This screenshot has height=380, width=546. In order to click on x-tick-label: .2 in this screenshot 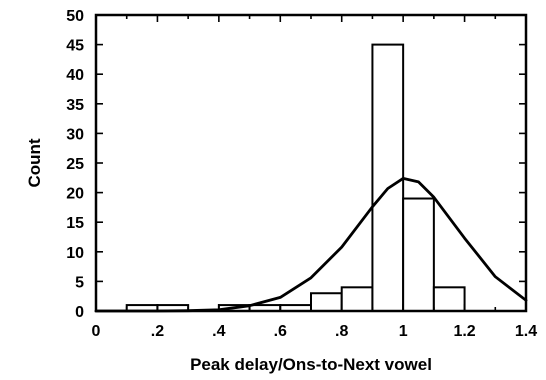, I will do `click(157, 331)`.